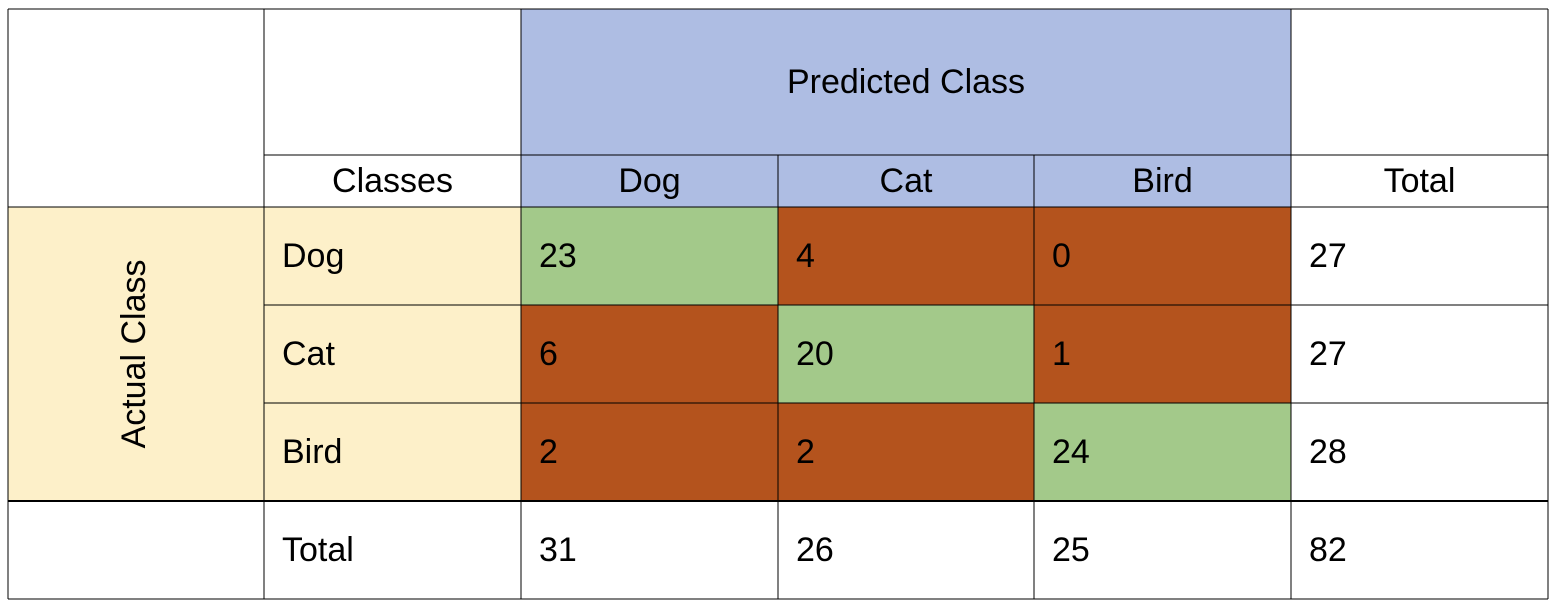 This screenshot has width=1558, height=609. I want to click on cell-value-bird-cat: 2, so click(805, 452).